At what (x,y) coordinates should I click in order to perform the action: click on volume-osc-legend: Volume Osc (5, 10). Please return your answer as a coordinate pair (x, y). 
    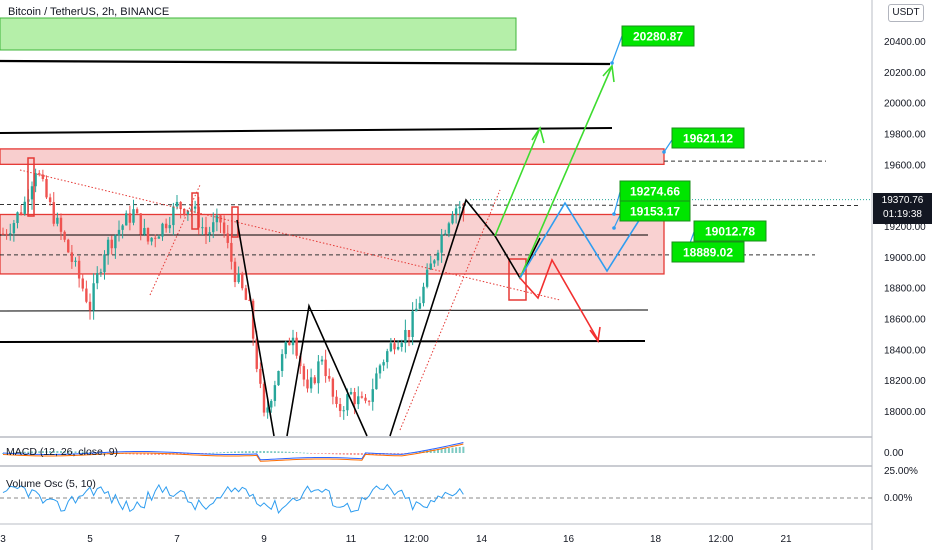
    Looking at the image, I should click on (51, 484).